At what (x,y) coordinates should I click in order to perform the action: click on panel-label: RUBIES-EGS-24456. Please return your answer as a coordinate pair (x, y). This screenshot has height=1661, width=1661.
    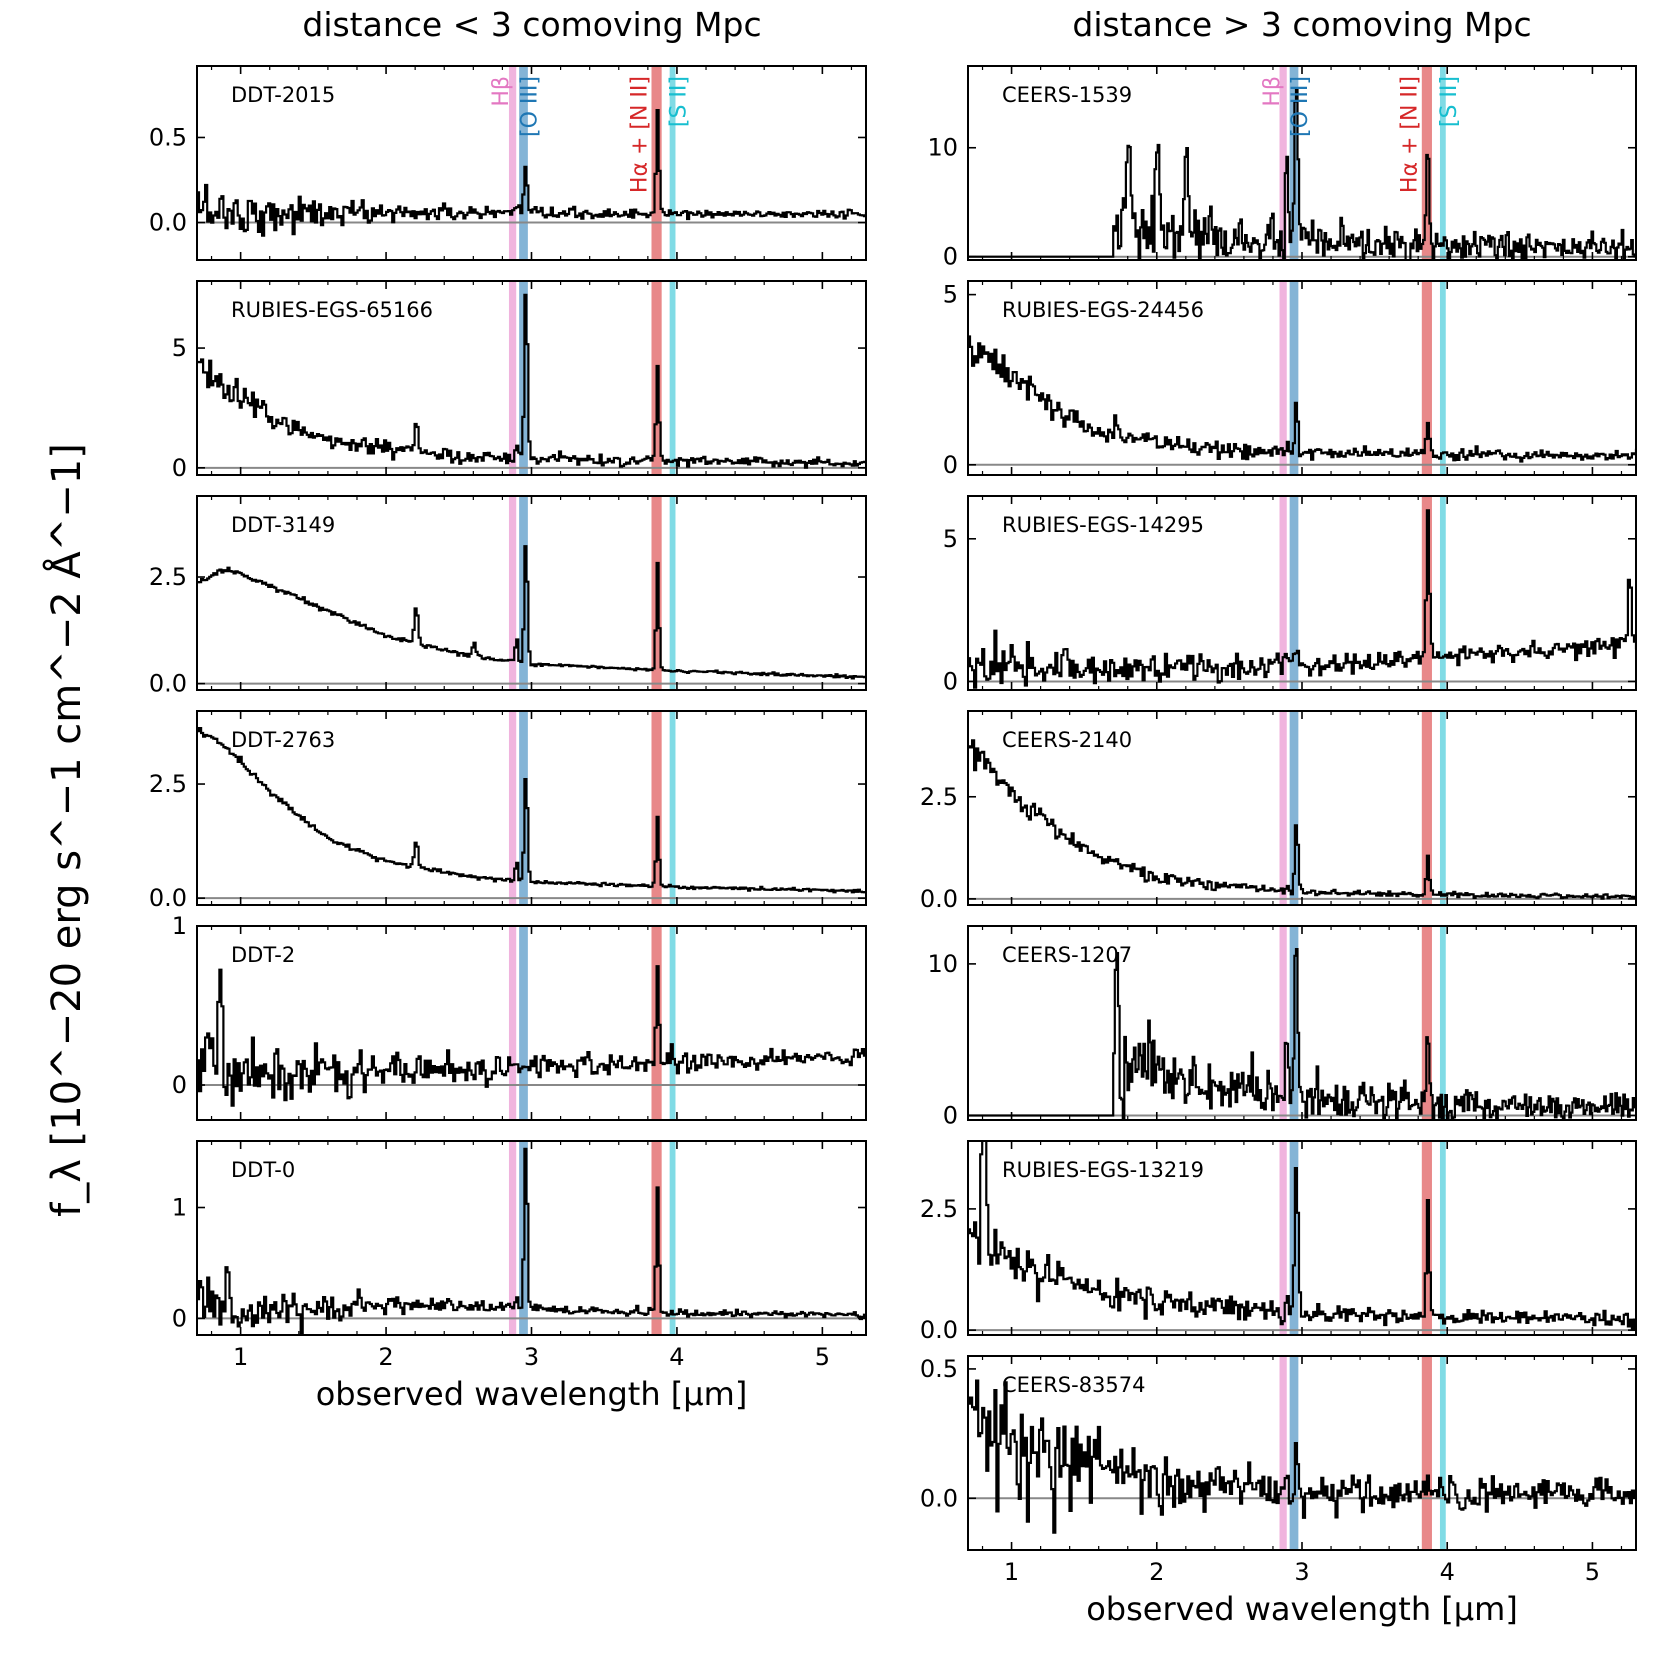
    Looking at the image, I should click on (1103, 310).